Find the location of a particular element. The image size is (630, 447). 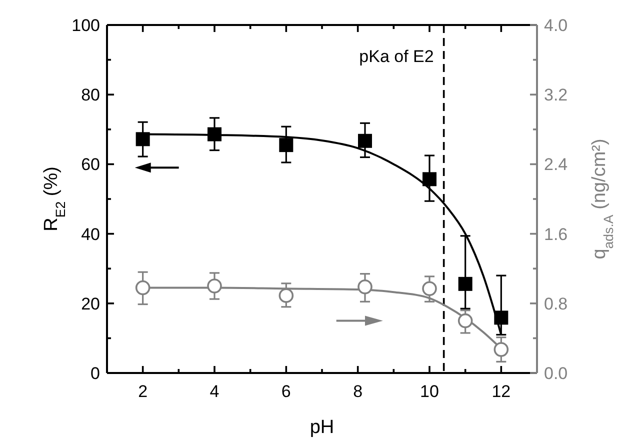

y2-tick-label: 0.0 is located at coordinates (556, 373).